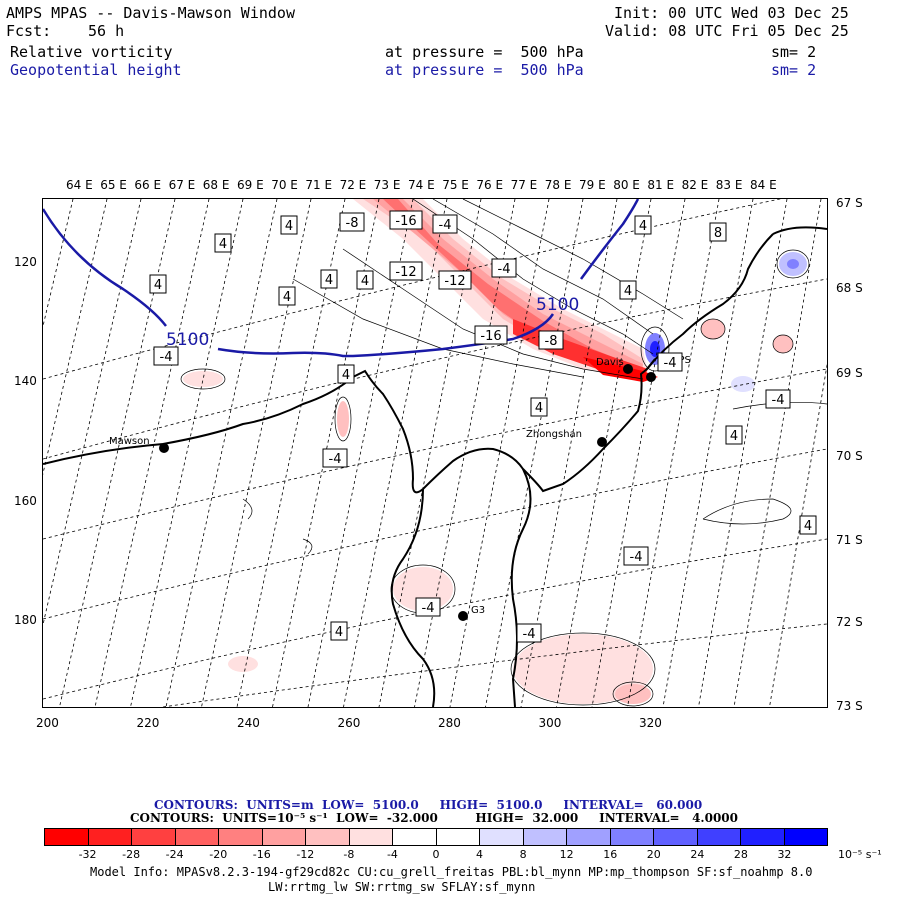 The width and height of the screenshot is (900, 900). Describe the element at coordinates (484, 70) in the screenshot. I see `field2-level: at pressure = 500 hPa` at that location.